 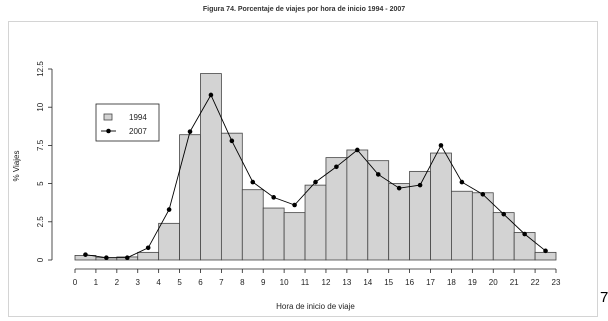 I want to click on x-tick-label-17: 17, so click(x=430, y=282).